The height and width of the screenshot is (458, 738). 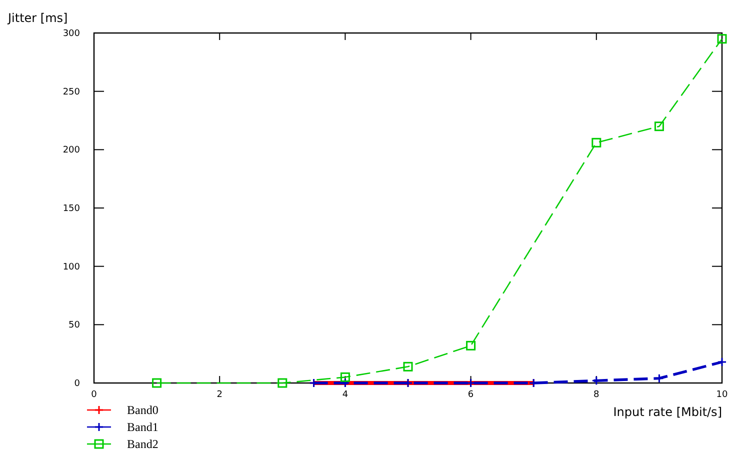 What do you see at coordinates (71, 34) in the screenshot?
I see `y-tick-label: 300` at bounding box center [71, 34].